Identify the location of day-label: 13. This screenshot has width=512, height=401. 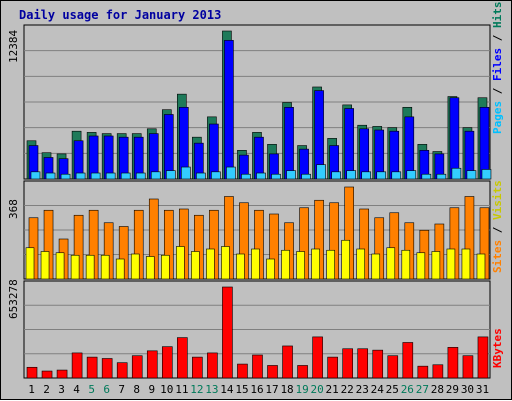
(211, 389).